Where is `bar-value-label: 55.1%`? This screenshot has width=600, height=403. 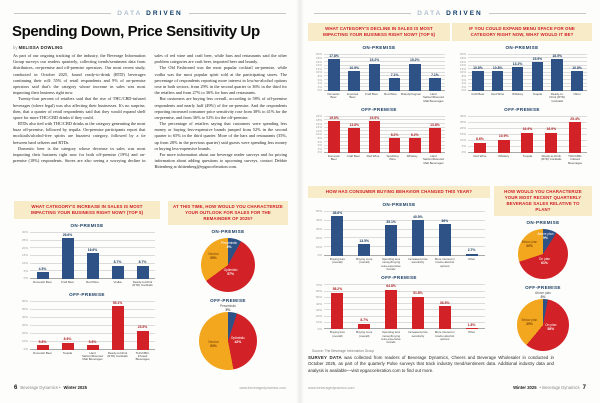
bar-value-label: 55.1% is located at coordinates (117, 302).